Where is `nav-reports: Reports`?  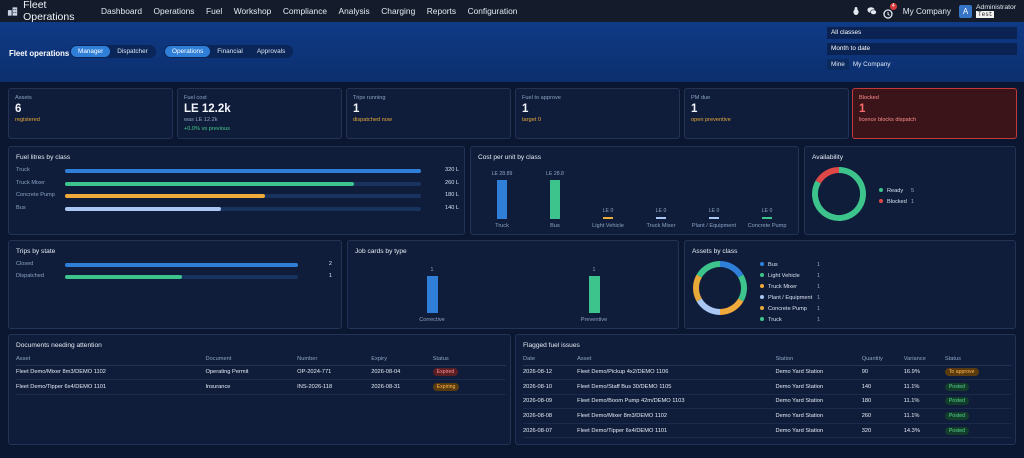 nav-reports: Reports is located at coordinates (441, 11).